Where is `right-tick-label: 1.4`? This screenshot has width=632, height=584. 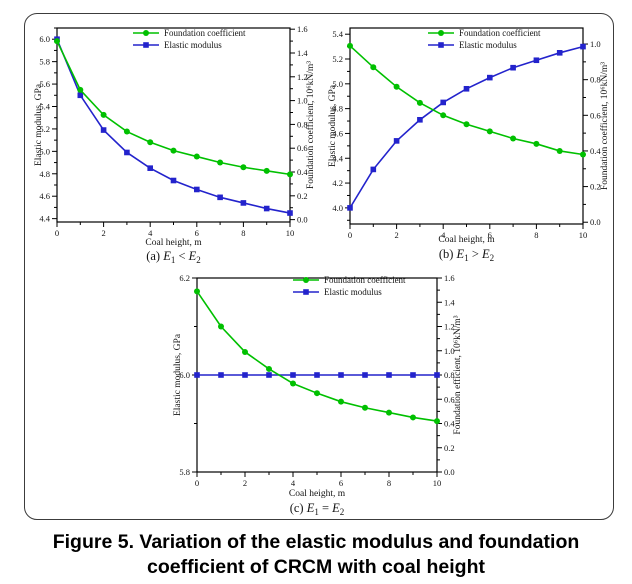
right-tick-label: 1.4 is located at coordinates (302, 53).